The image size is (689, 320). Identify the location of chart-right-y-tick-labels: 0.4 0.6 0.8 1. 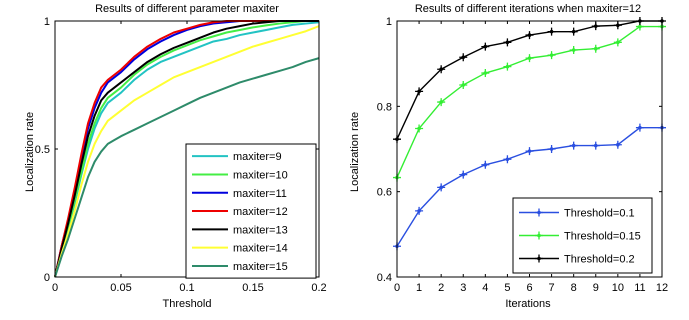
(384, 150).